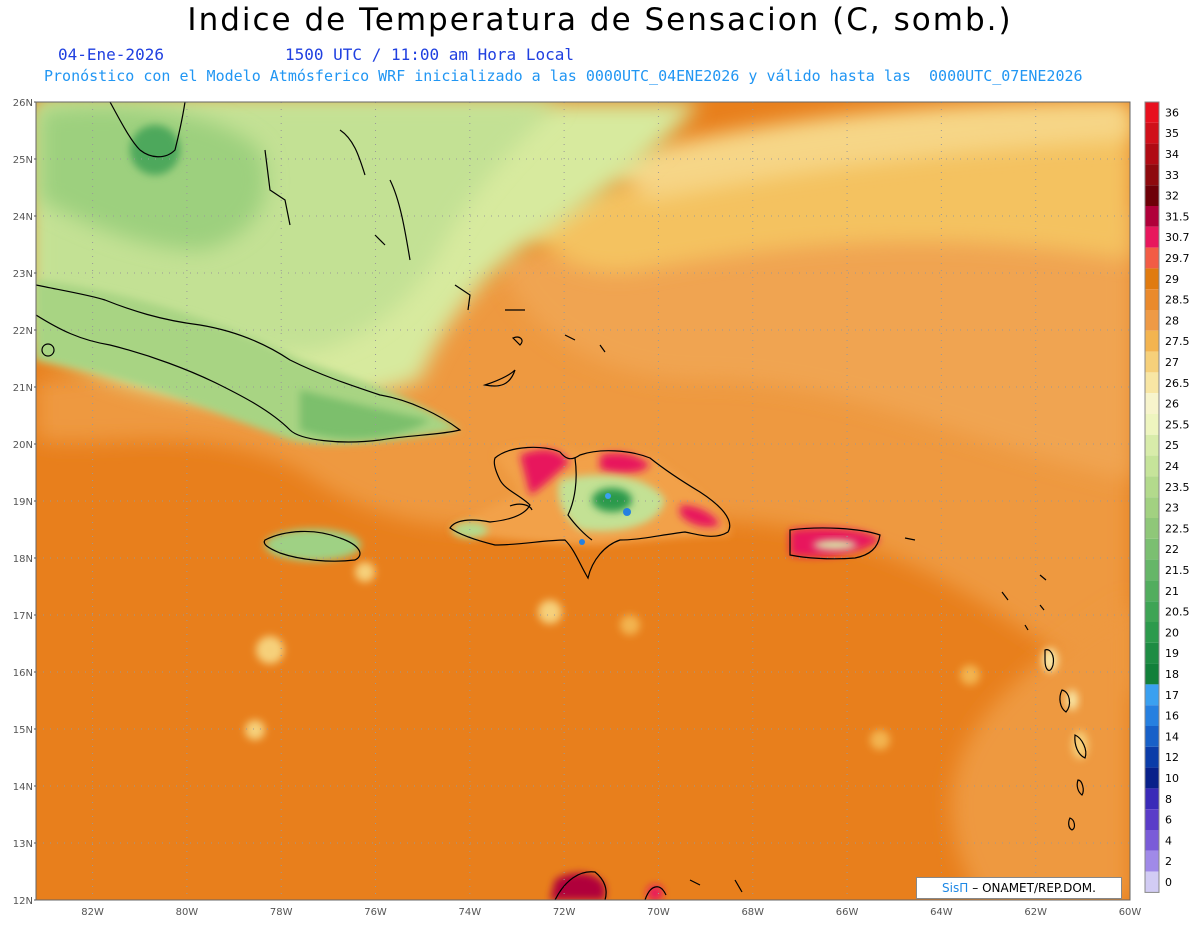  Describe the element at coordinates (23, 331) in the screenshot. I see `lat-tick-label: 22N` at that location.